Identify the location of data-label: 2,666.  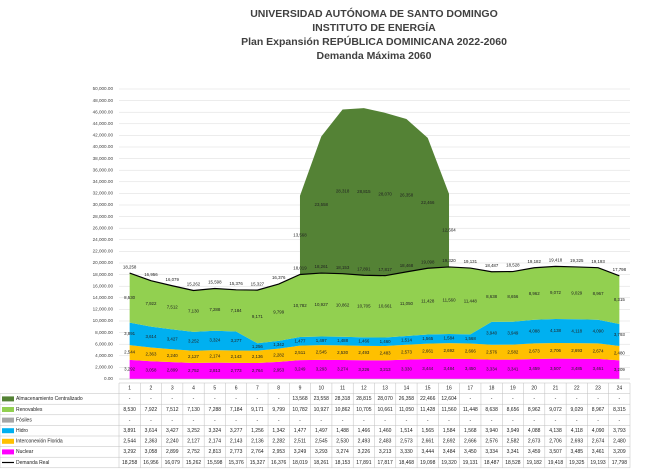
(471, 350).